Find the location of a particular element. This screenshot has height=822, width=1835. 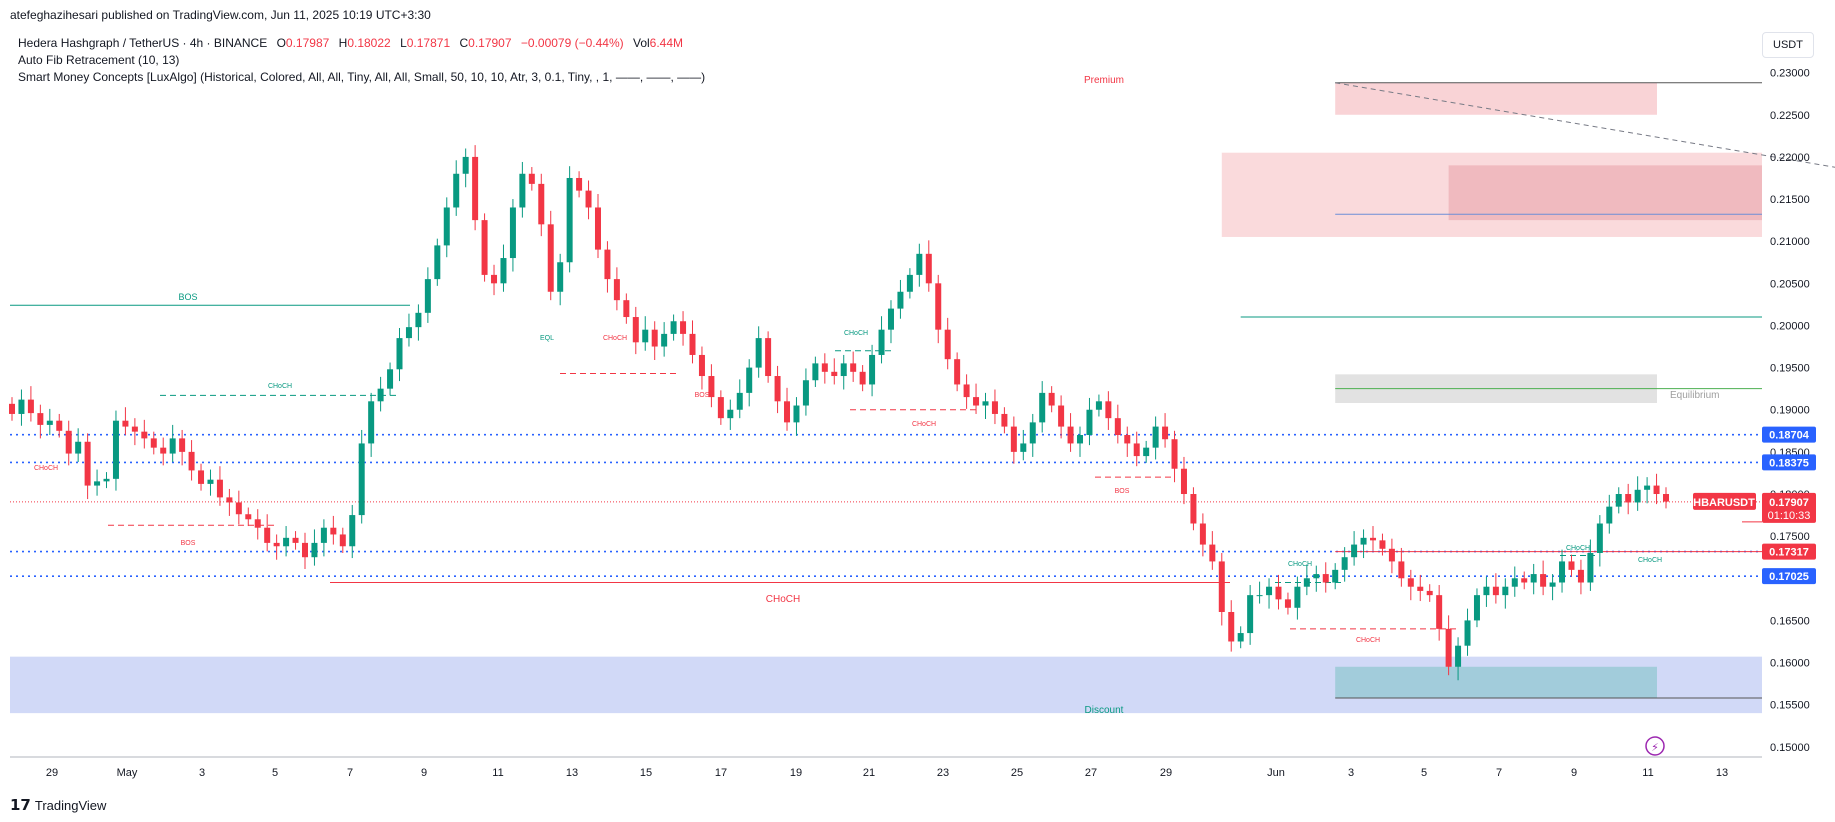

y-axis-tick-label: 0.23000 is located at coordinates (1790, 74).